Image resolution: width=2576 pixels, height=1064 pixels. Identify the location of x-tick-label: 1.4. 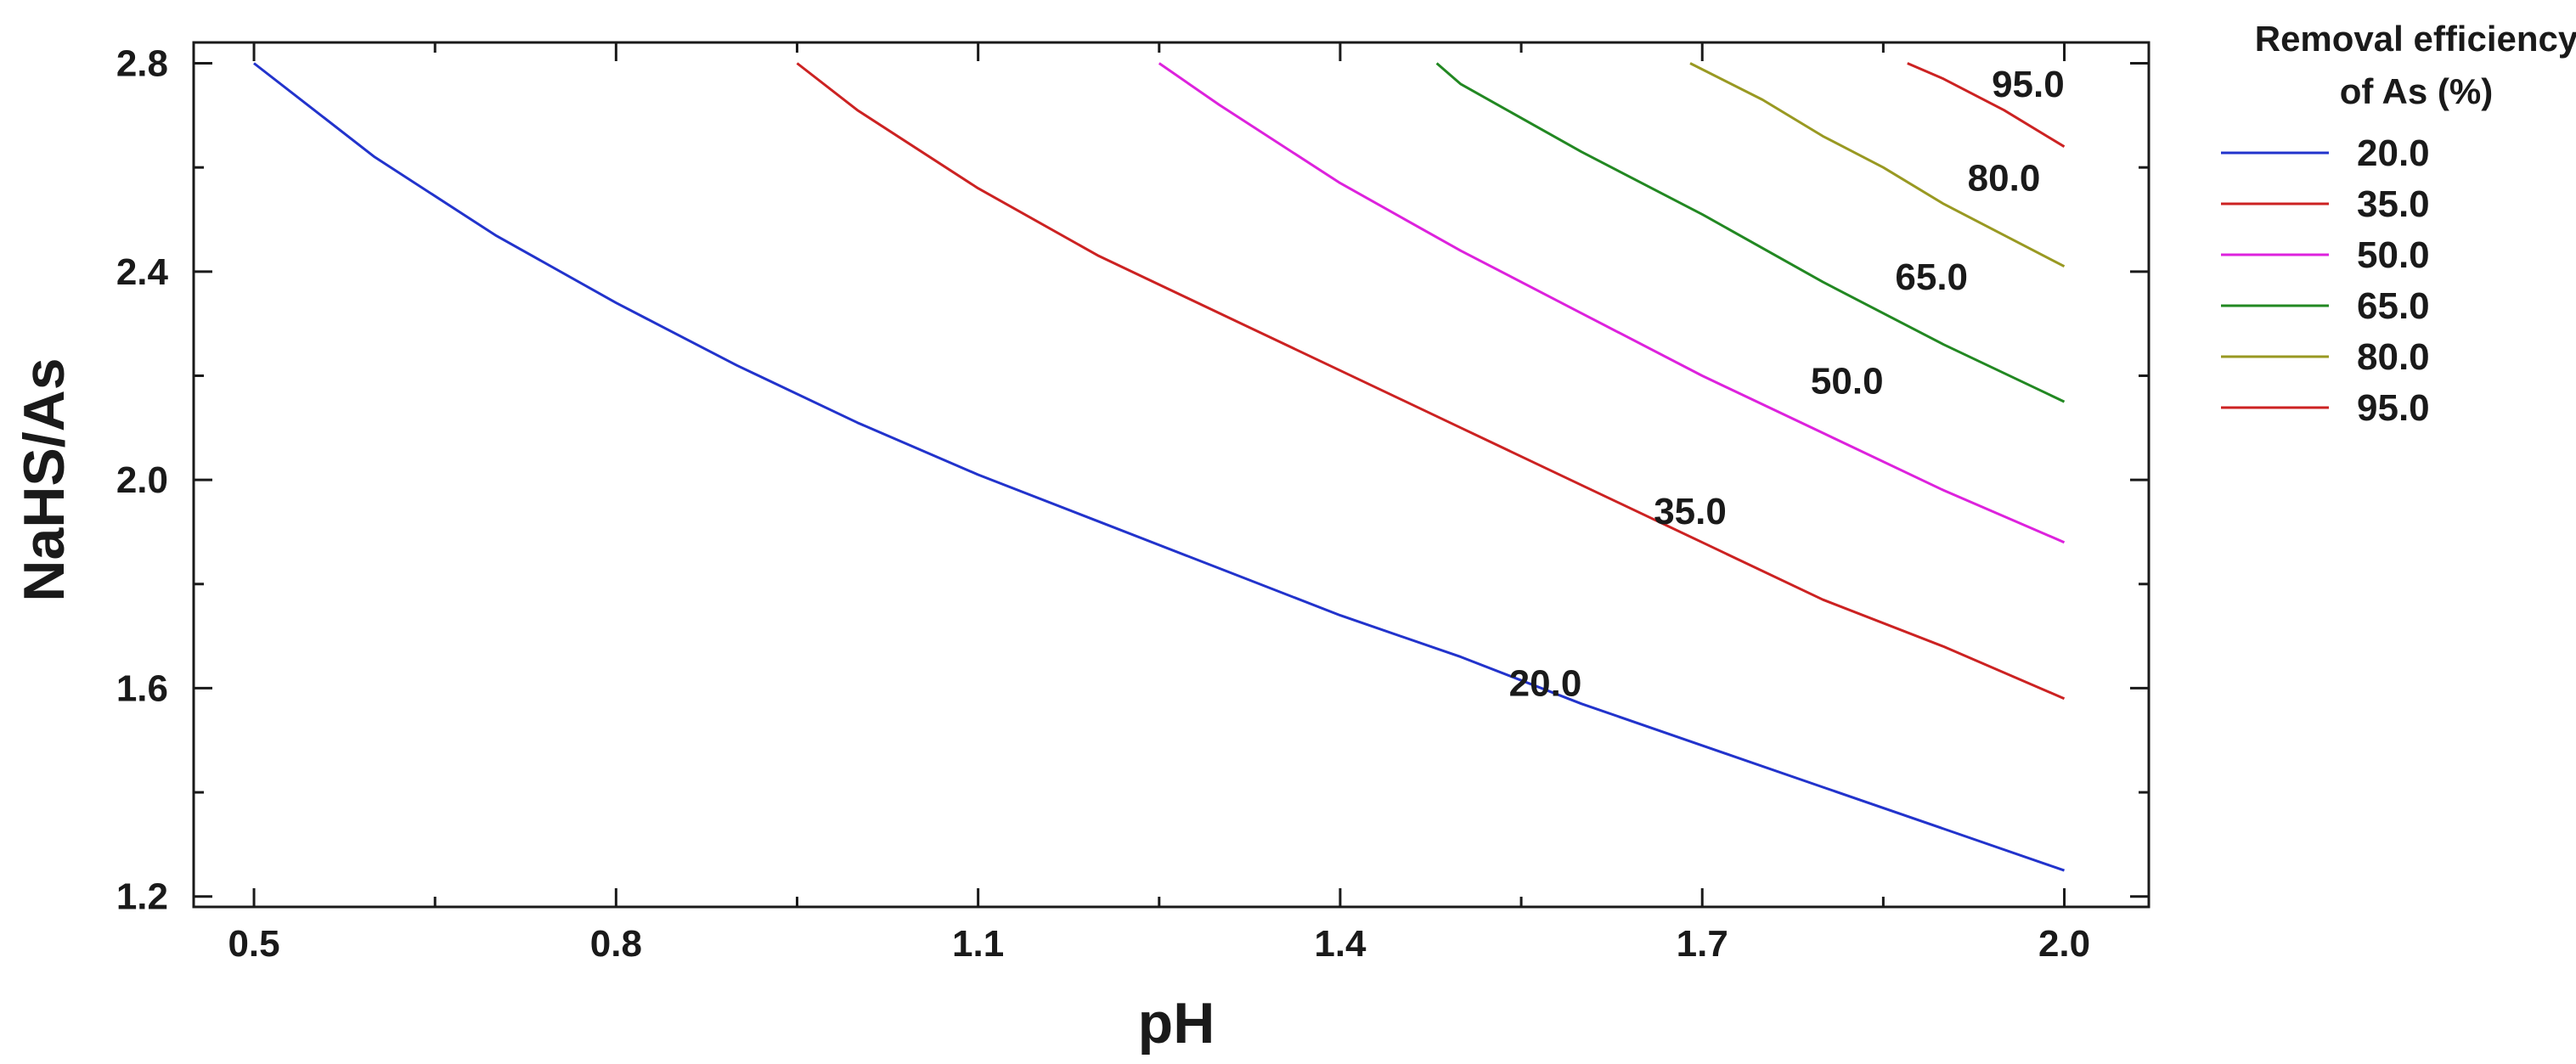
(1340, 944).